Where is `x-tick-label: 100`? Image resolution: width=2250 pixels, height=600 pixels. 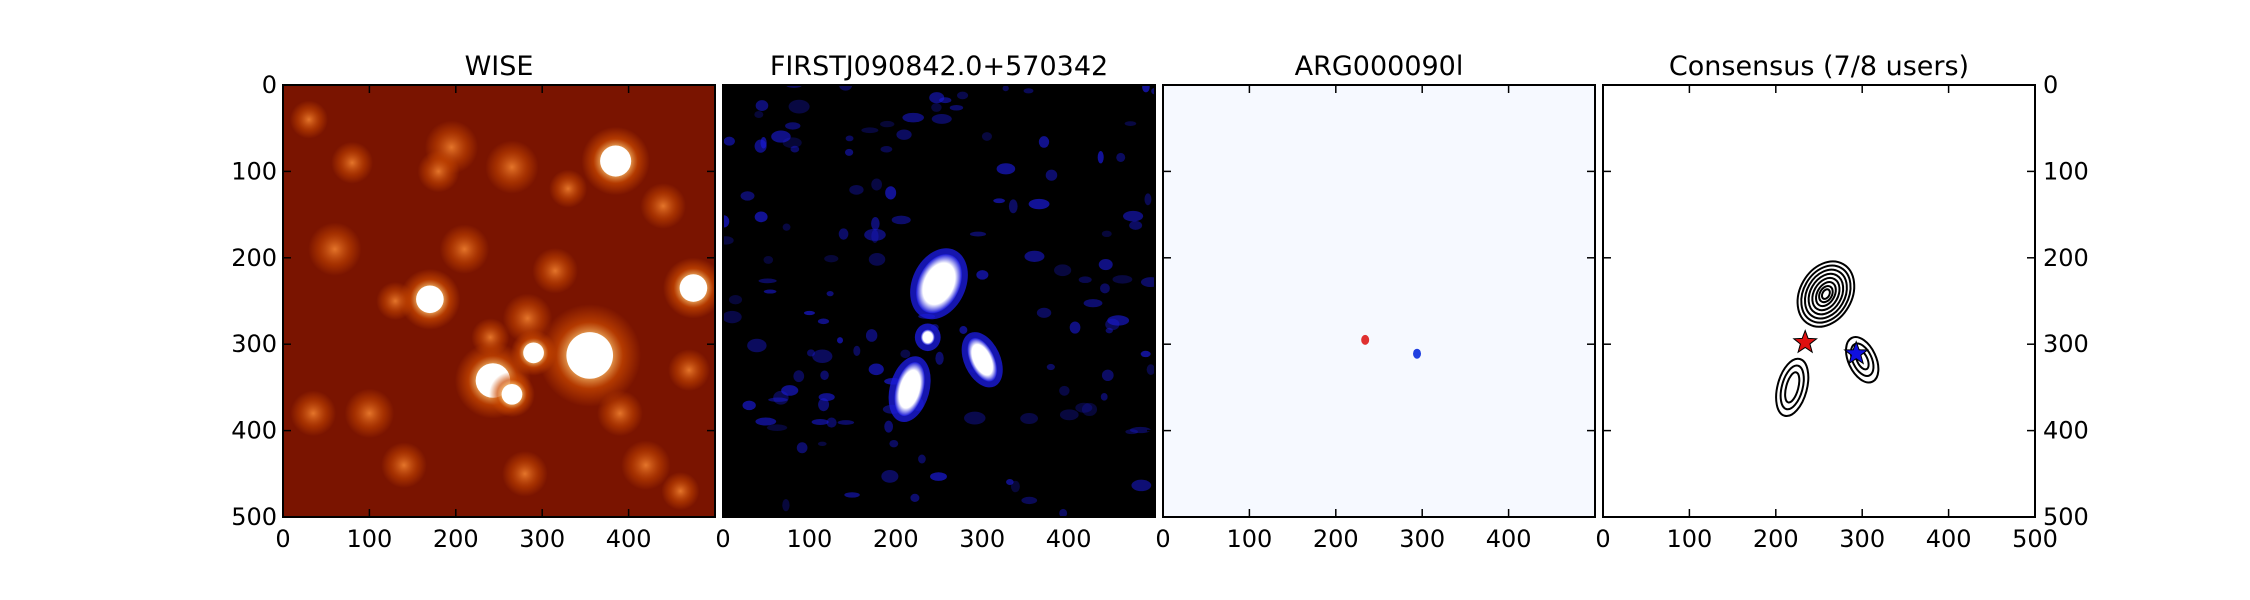 x-tick-label: 100 is located at coordinates (809, 539).